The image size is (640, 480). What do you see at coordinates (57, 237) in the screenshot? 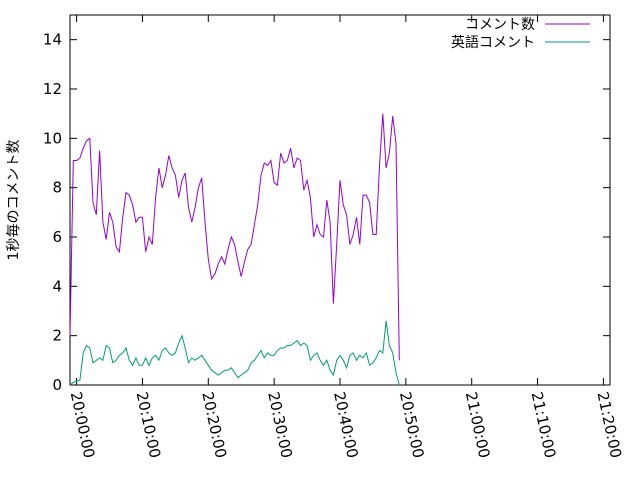
I see `y-tick-label: 6` at bounding box center [57, 237].